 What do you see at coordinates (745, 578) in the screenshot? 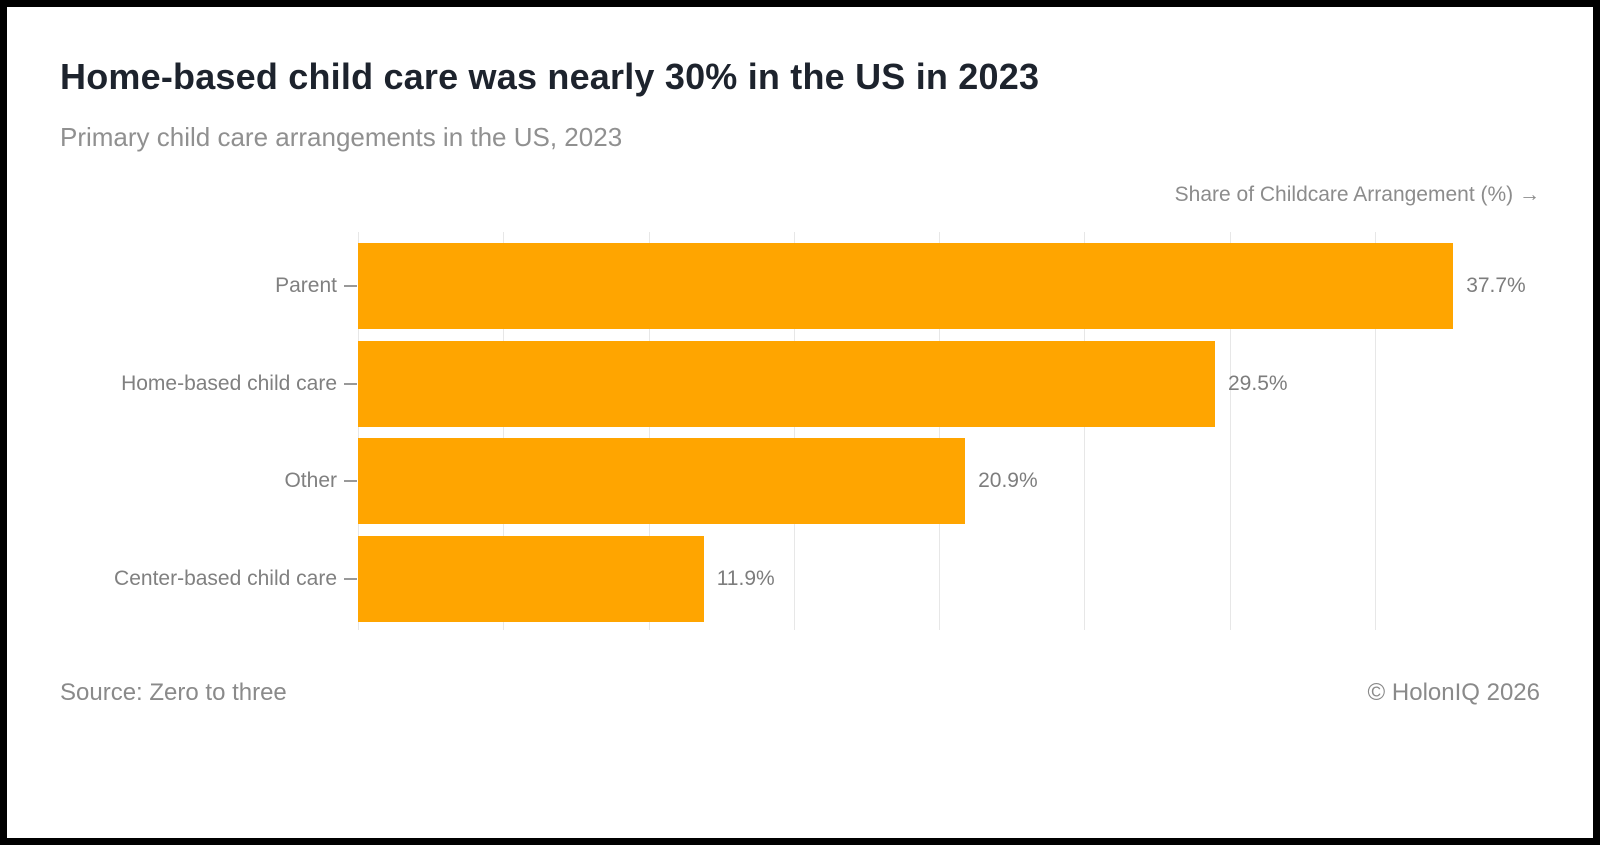
I see `value-label: 11.9%` at bounding box center [745, 578].